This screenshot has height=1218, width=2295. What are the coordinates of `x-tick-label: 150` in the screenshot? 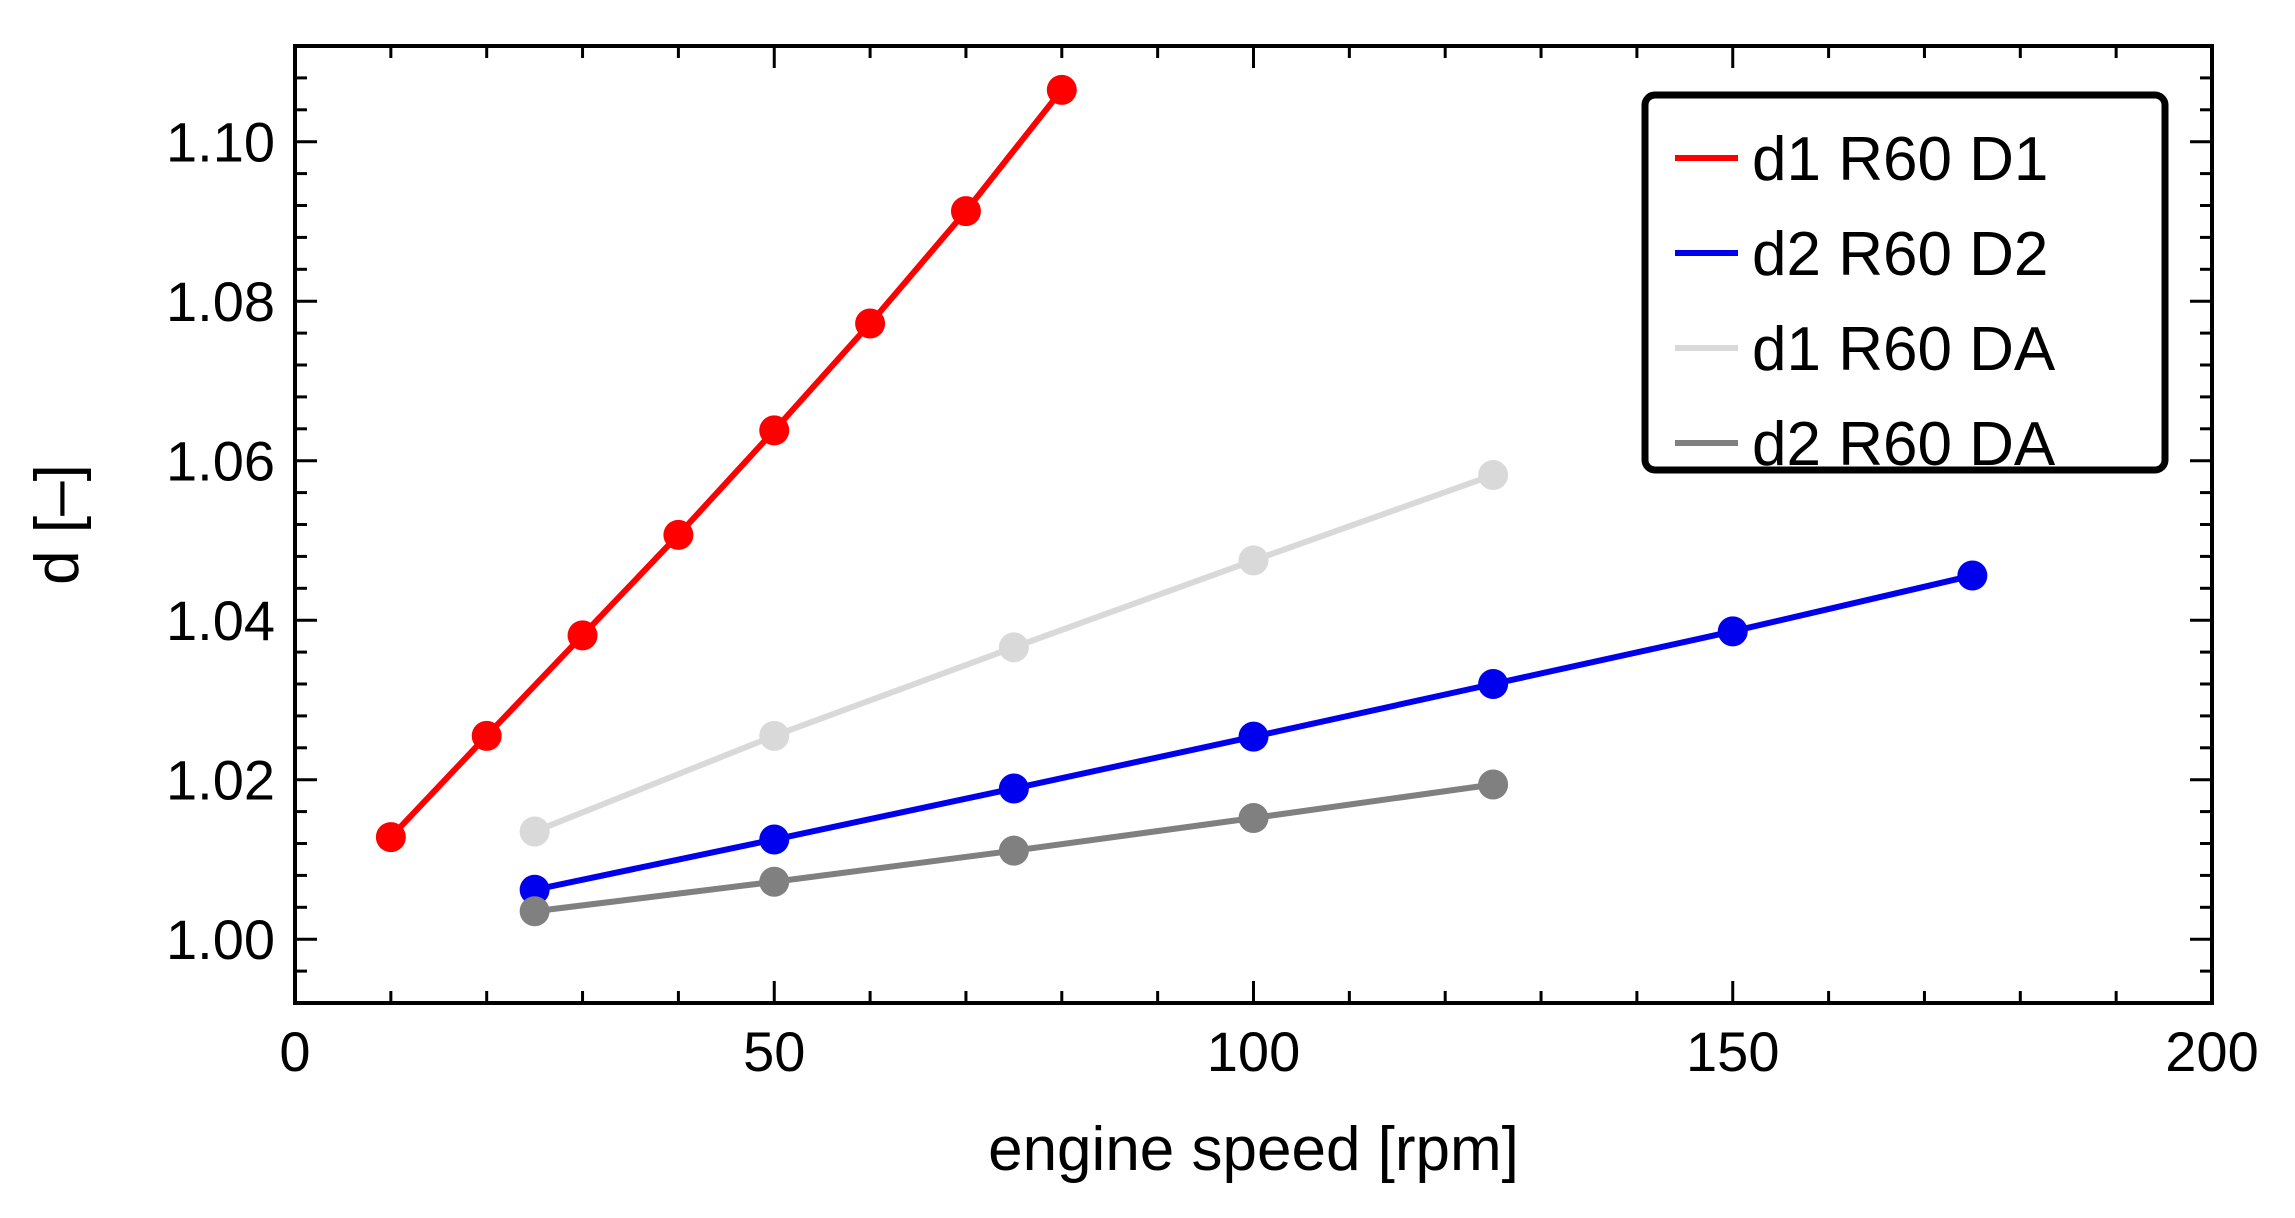 It's located at (1732, 1051).